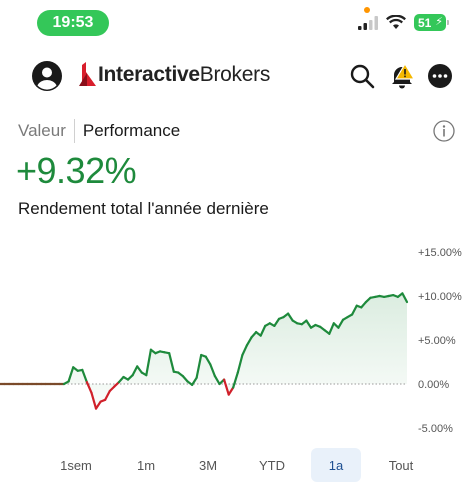 This screenshot has width=474, height=500. I want to click on y-tick-label: -5.00%, so click(435, 429).